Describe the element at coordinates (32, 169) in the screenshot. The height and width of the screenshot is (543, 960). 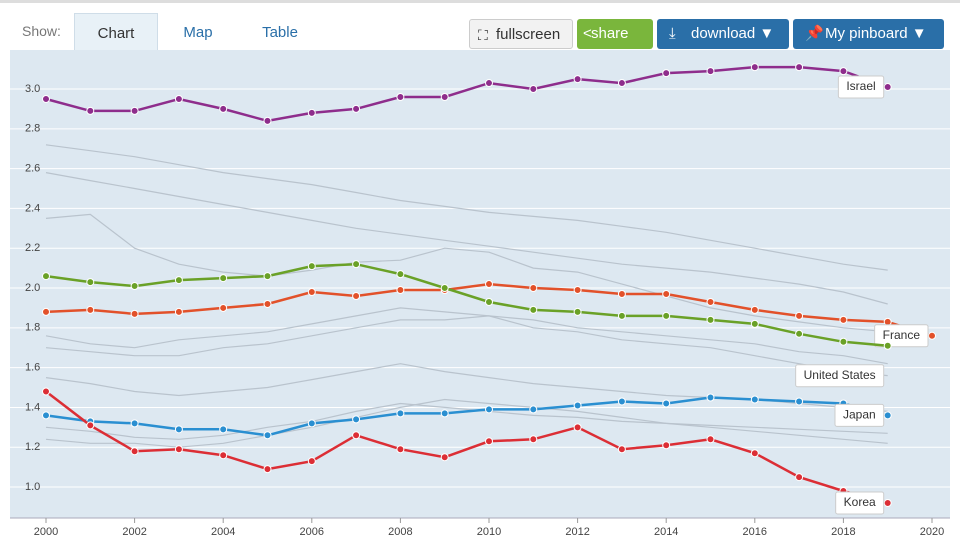
I see `y-tick-label: 2.6` at that location.